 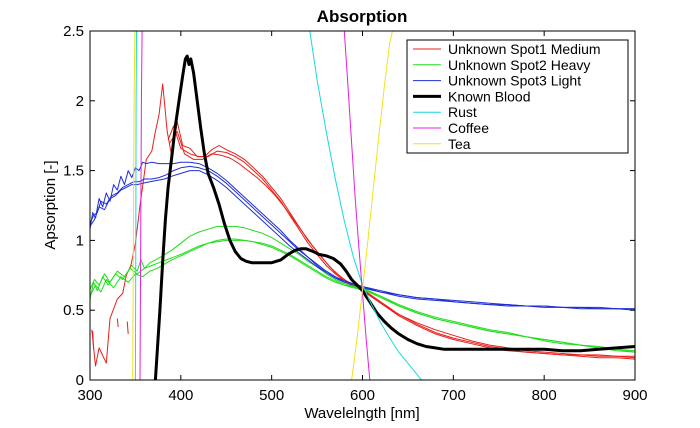 I want to click on legend-label-unknown-spot3-light: Unknown Spot3 Light, so click(x=514, y=81).